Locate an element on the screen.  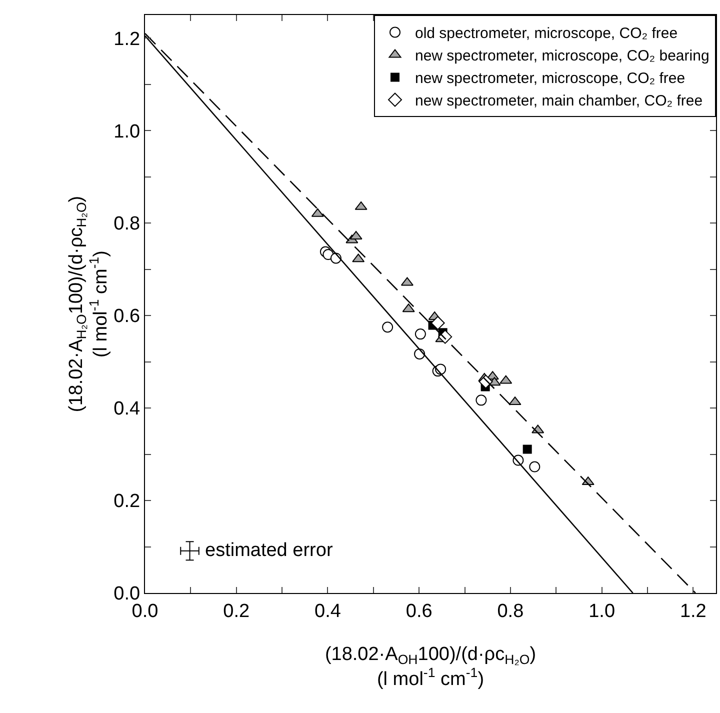
legend-label: new spectrometer, microscope, CO₂ bearing is located at coordinates (562, 56).